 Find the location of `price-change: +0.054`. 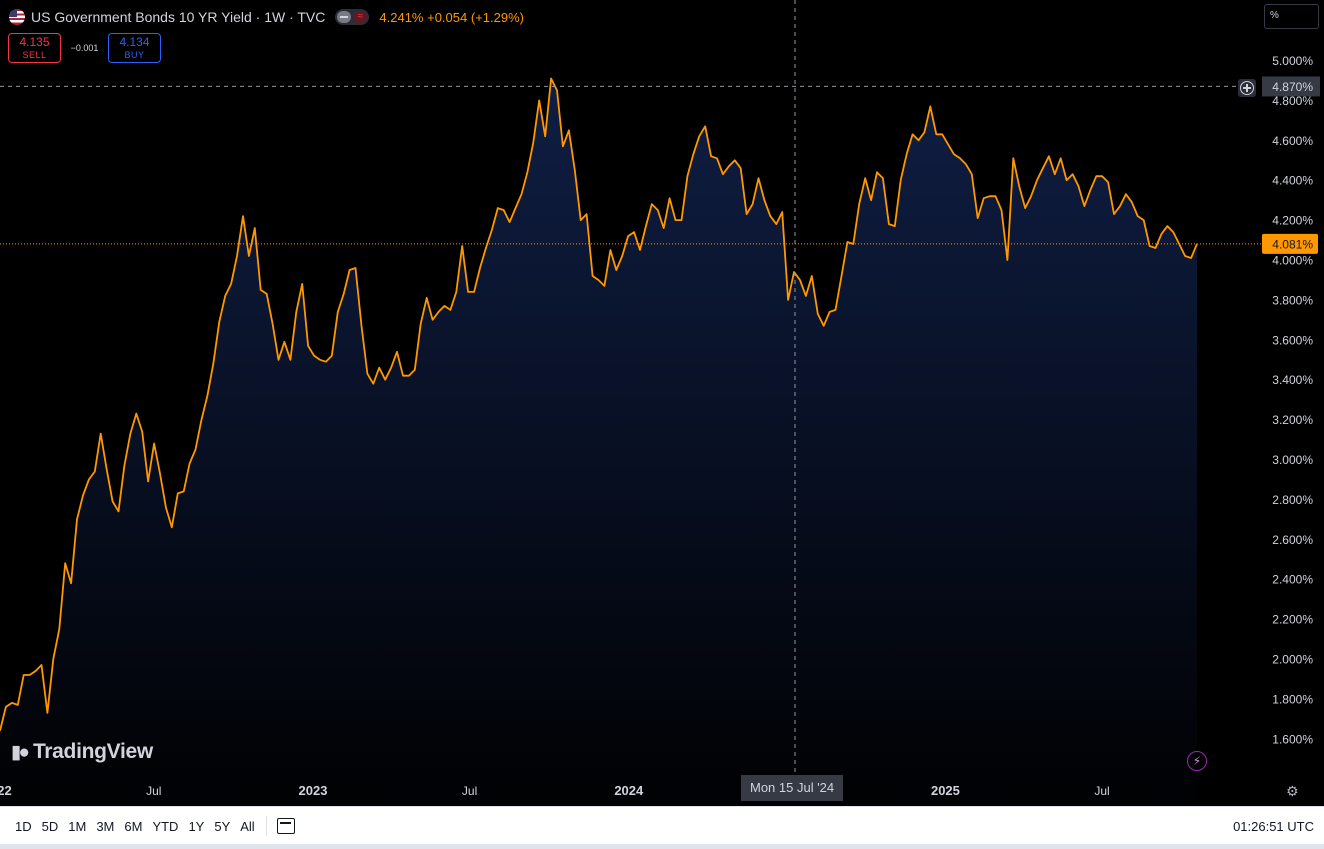

price-change: +0.054 is located at coordinates (447, 17).